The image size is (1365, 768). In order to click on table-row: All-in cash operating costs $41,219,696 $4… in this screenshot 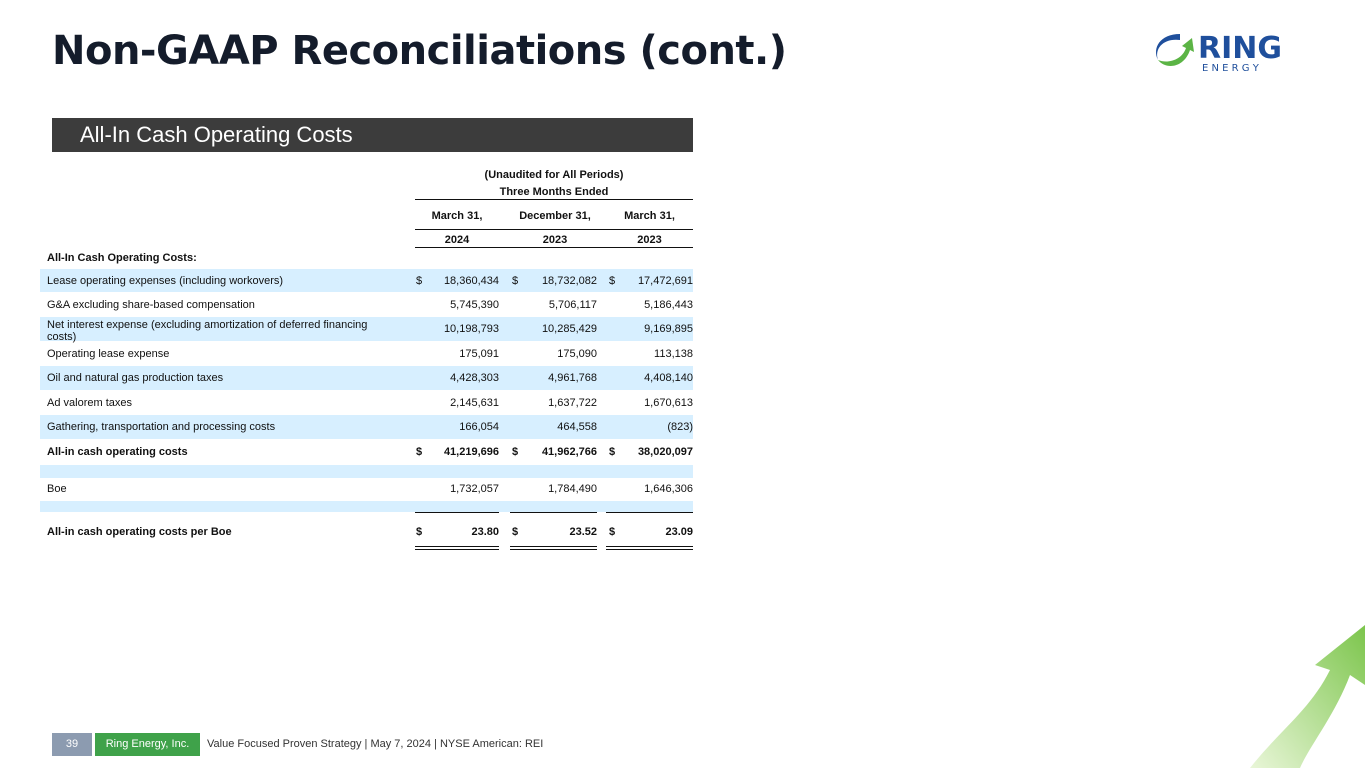, I will do `click(366, 452)`.